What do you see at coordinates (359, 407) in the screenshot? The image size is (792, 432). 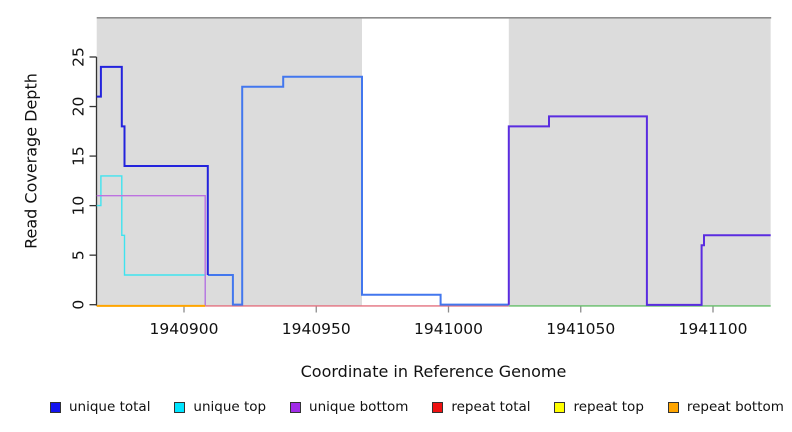 I see `legend-label: unique bottom` at bounding box center [359, 407].